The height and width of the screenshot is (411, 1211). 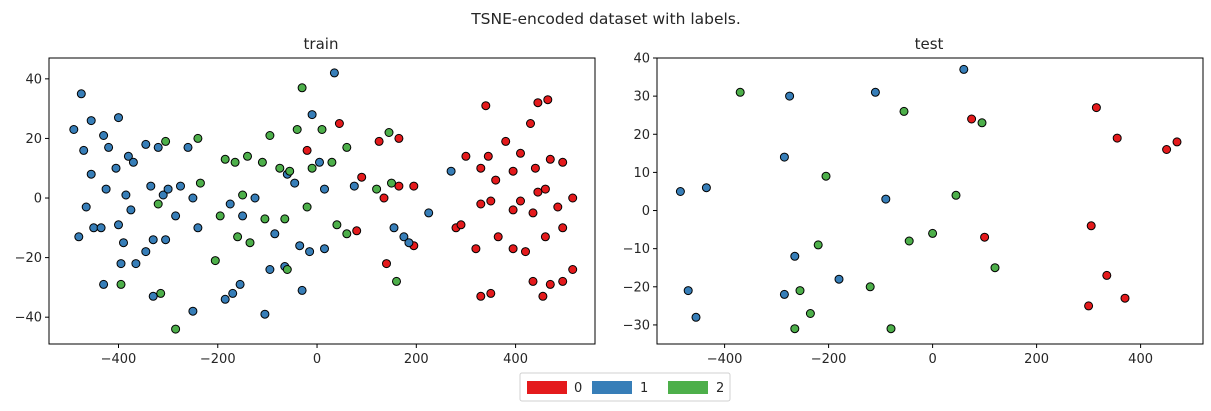 I want to click on legend-label-2: 2, so click(x=720, y=388).